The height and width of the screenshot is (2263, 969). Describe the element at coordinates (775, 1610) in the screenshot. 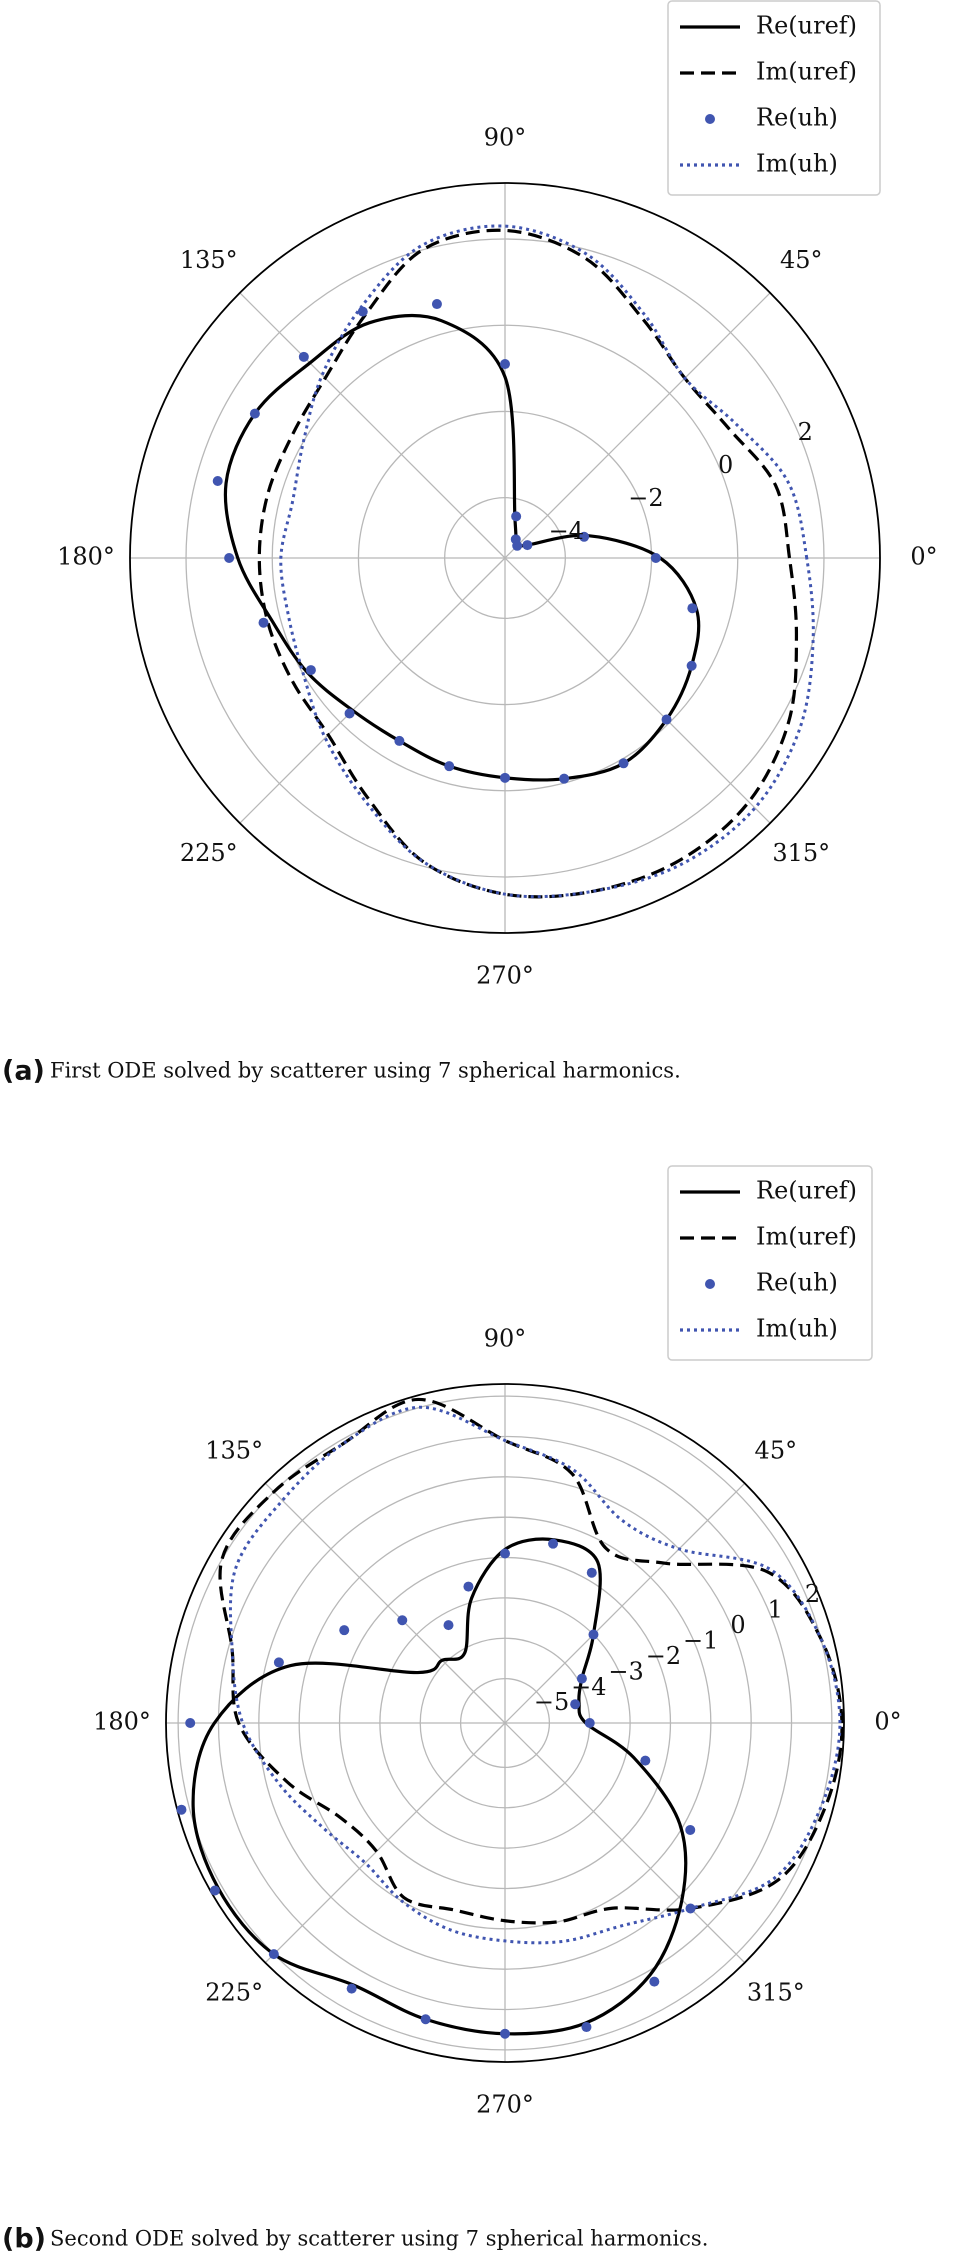

I see `r-tick-label: 1` at that location.